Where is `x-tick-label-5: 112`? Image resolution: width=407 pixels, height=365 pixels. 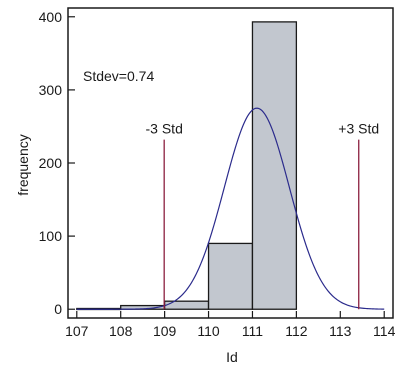
x-tick-label-5: 112 is located at coordinates (296, 331).